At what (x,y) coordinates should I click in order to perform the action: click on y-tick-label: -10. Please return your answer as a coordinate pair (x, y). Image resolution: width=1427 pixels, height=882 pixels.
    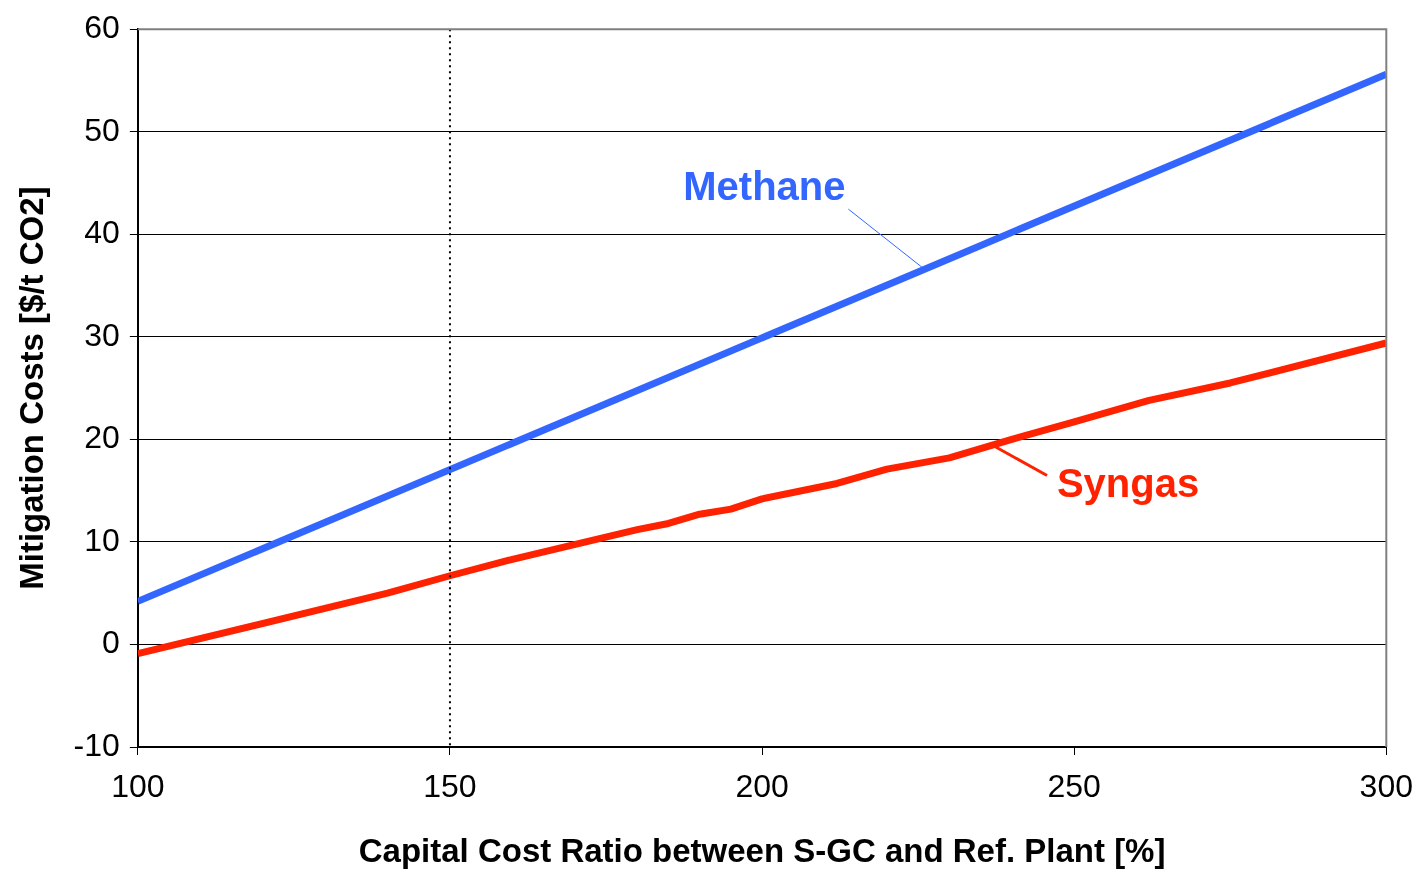
    Looking at the image, I should click on (96, 744).